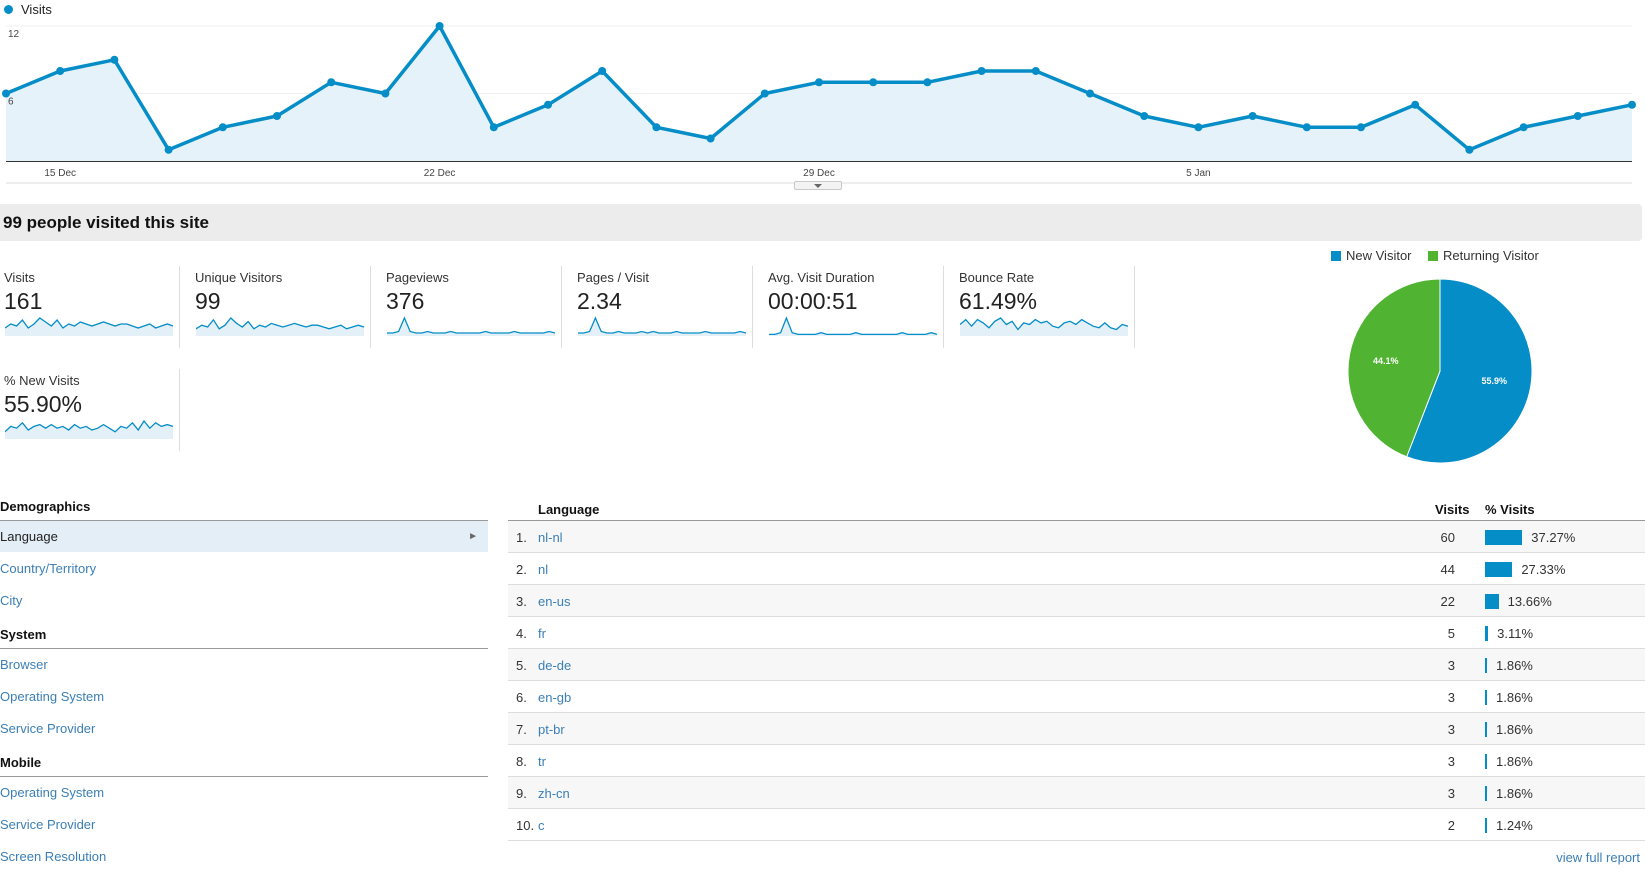 This screenshot has height=874, width=1645. I want to click on chevron-right-icon: ►, so click(473, 536).